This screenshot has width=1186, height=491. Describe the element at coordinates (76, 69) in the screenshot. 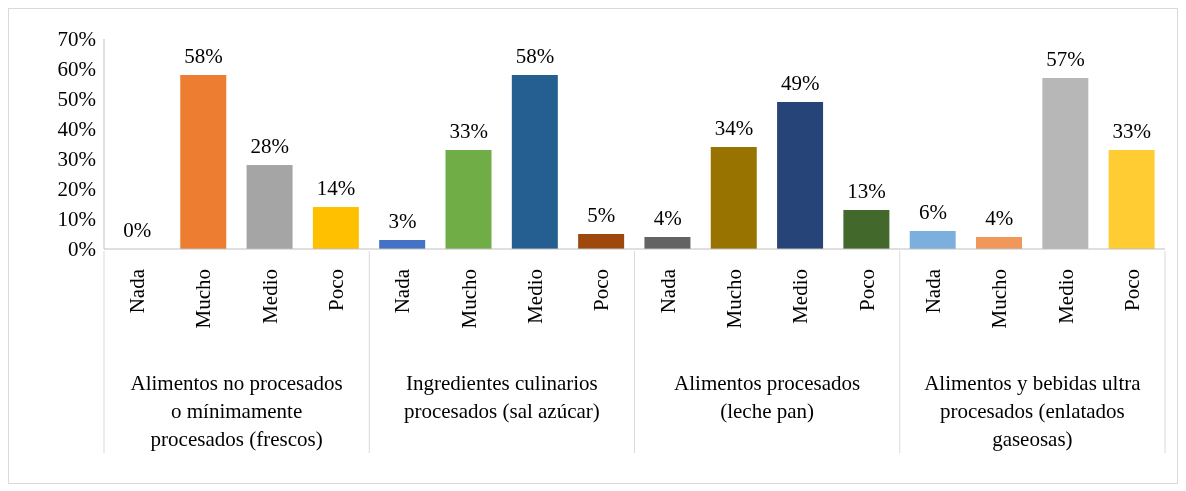

I see `y-tick-label: 60%` at that location.